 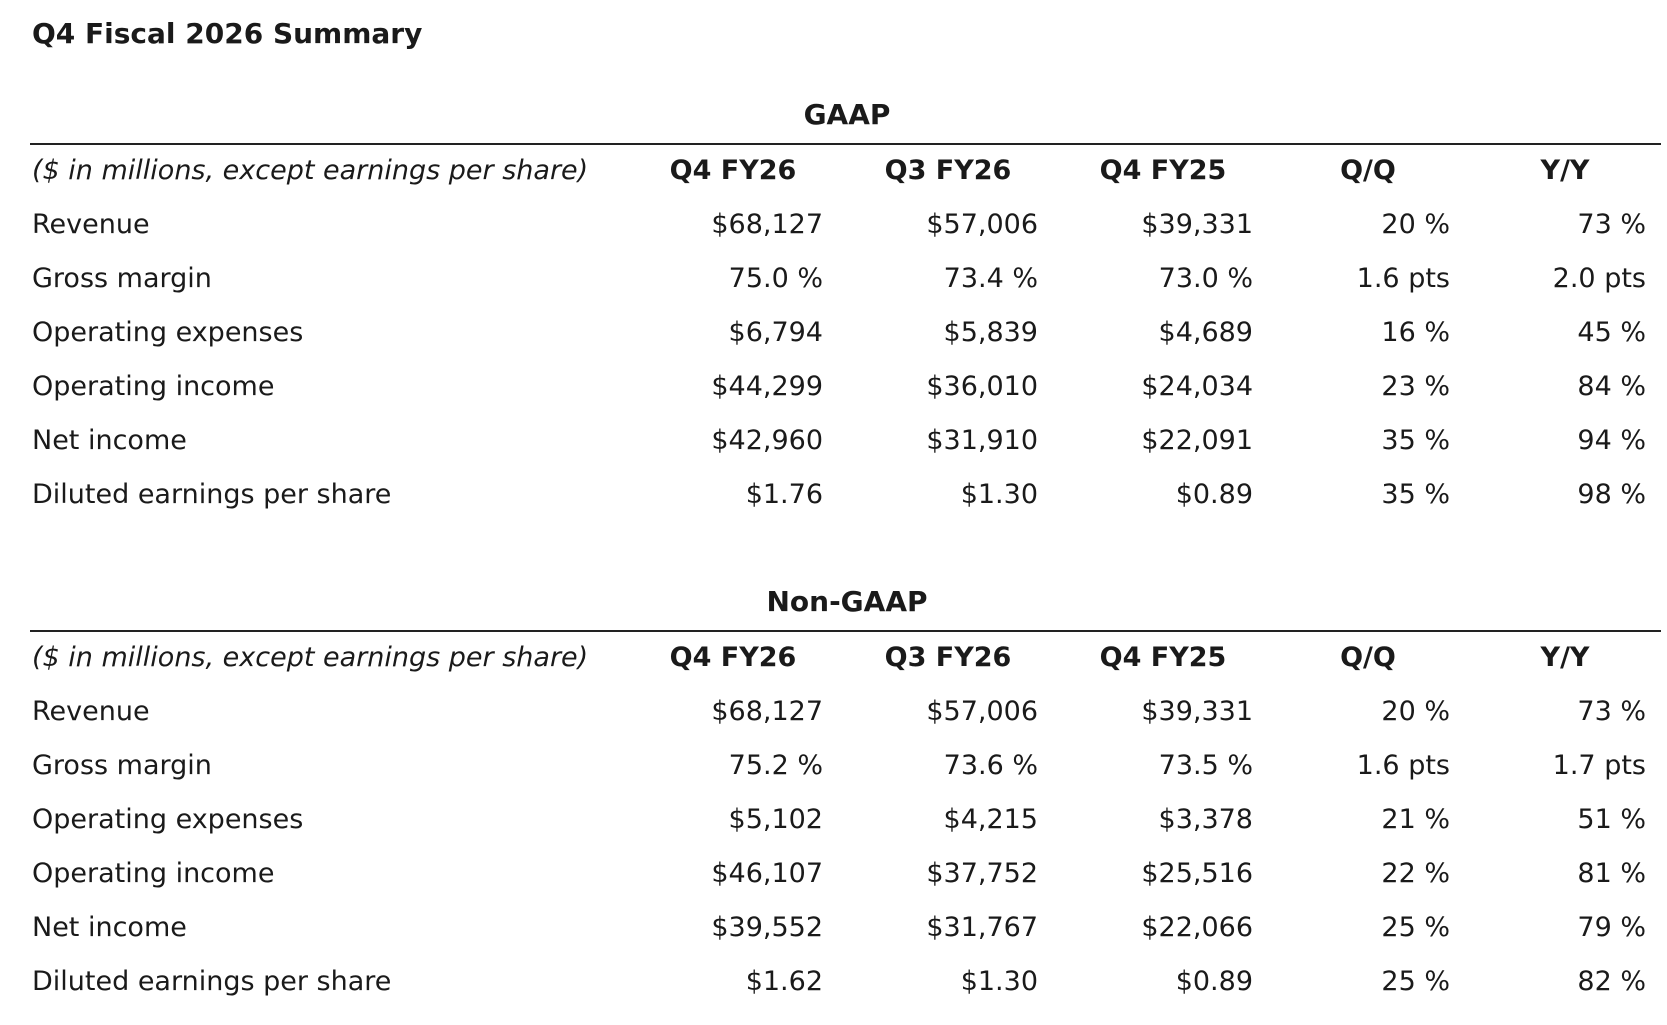 I want to click on cell-value: $5,839, so click(x=990, y=332).